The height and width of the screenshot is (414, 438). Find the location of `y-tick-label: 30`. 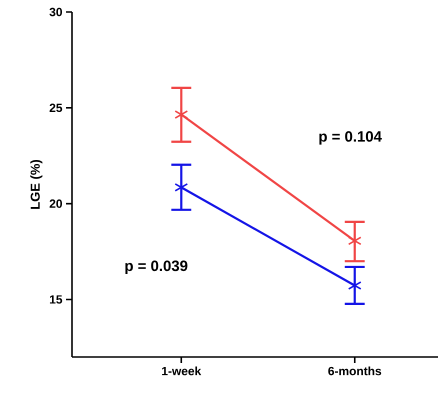

y-tick-label: 30 is located at coordinates (55, 12).